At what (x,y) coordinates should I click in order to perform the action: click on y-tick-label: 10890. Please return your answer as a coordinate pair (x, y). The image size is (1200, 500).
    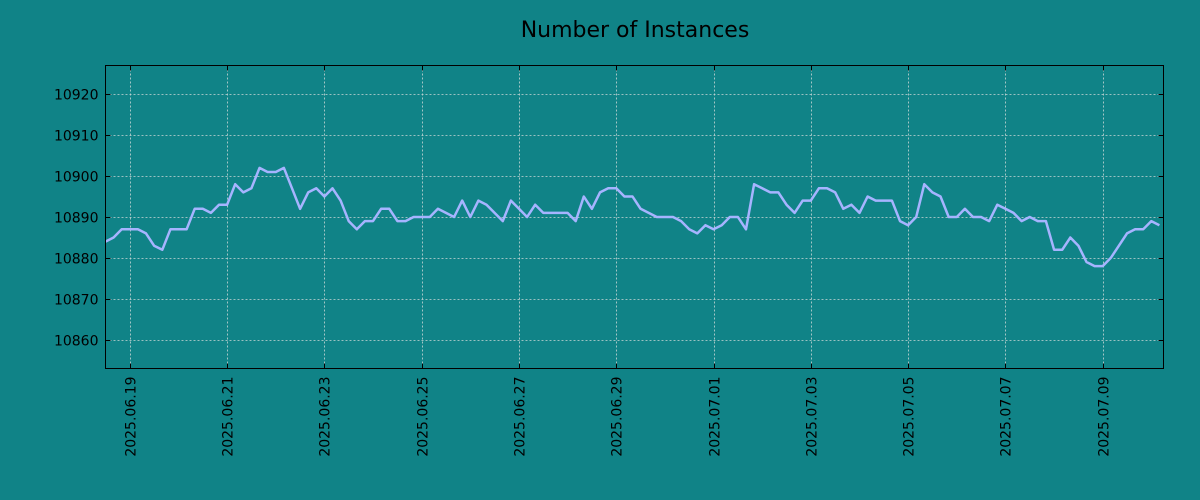
    Looking at the image, I should click on (76, 219).